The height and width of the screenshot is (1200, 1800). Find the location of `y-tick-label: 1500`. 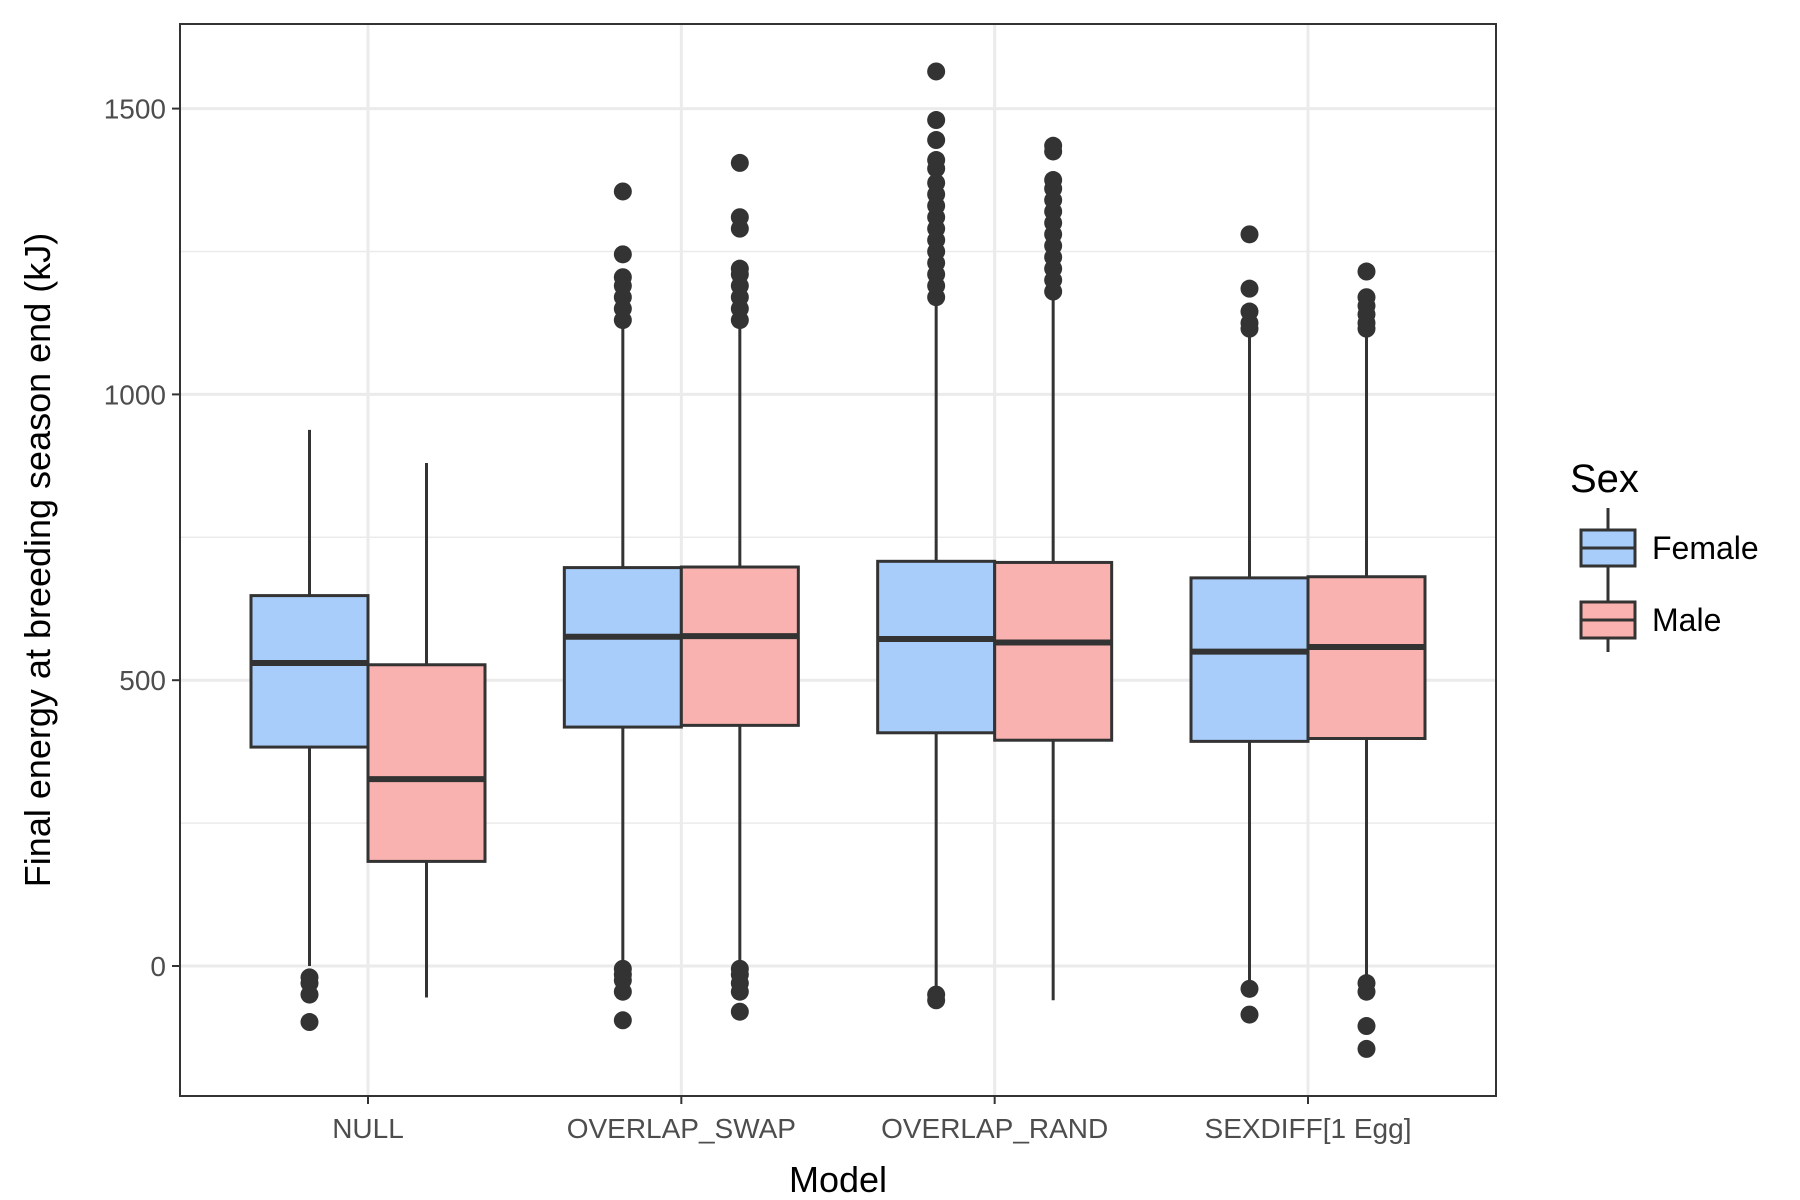

y-tick-label: 1500 is located at coordinates (135, 109).